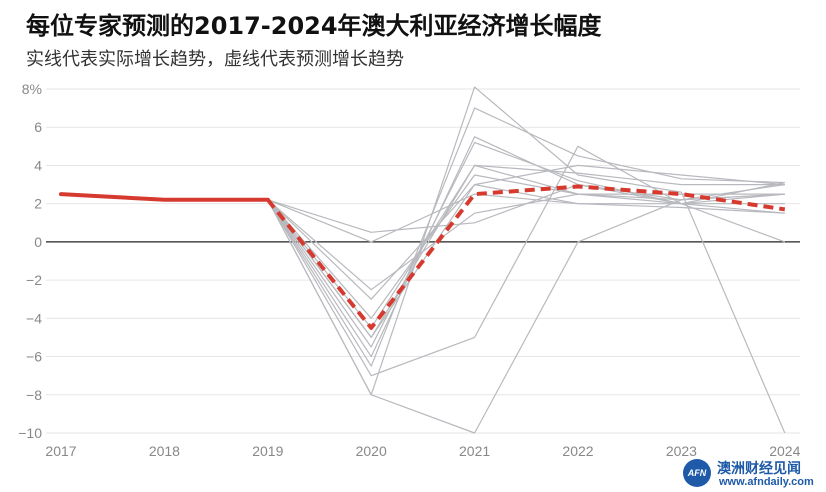 Image resolution: width=826 pixels, height=492 pixels. I want to click on y-tick-label: 4, so click(38, 165).